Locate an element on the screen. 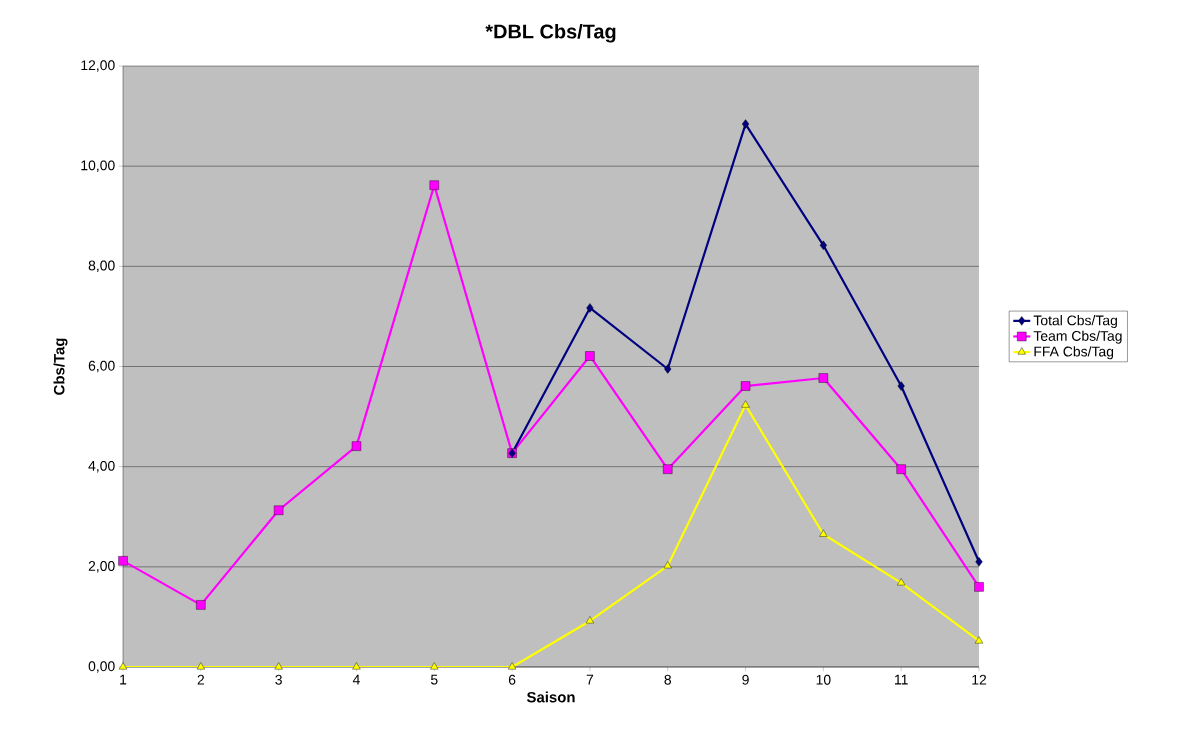 This screenshot has height=740, width=1185. y-tick-label: 4,00 is located at coordinates (101, 466).